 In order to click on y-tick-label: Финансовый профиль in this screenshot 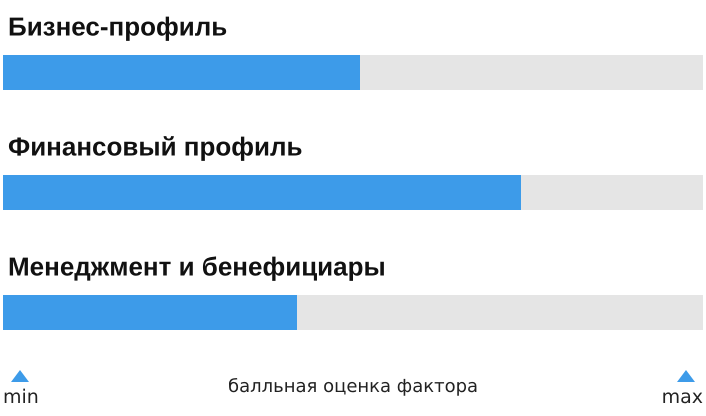, I will do `click(155, 147)`.